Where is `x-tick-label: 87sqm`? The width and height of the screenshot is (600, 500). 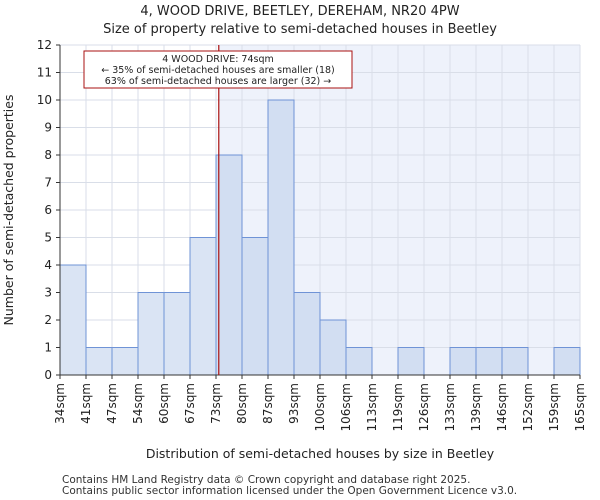 x-tick-label: 87sqm is located at coordinates (268, 403).